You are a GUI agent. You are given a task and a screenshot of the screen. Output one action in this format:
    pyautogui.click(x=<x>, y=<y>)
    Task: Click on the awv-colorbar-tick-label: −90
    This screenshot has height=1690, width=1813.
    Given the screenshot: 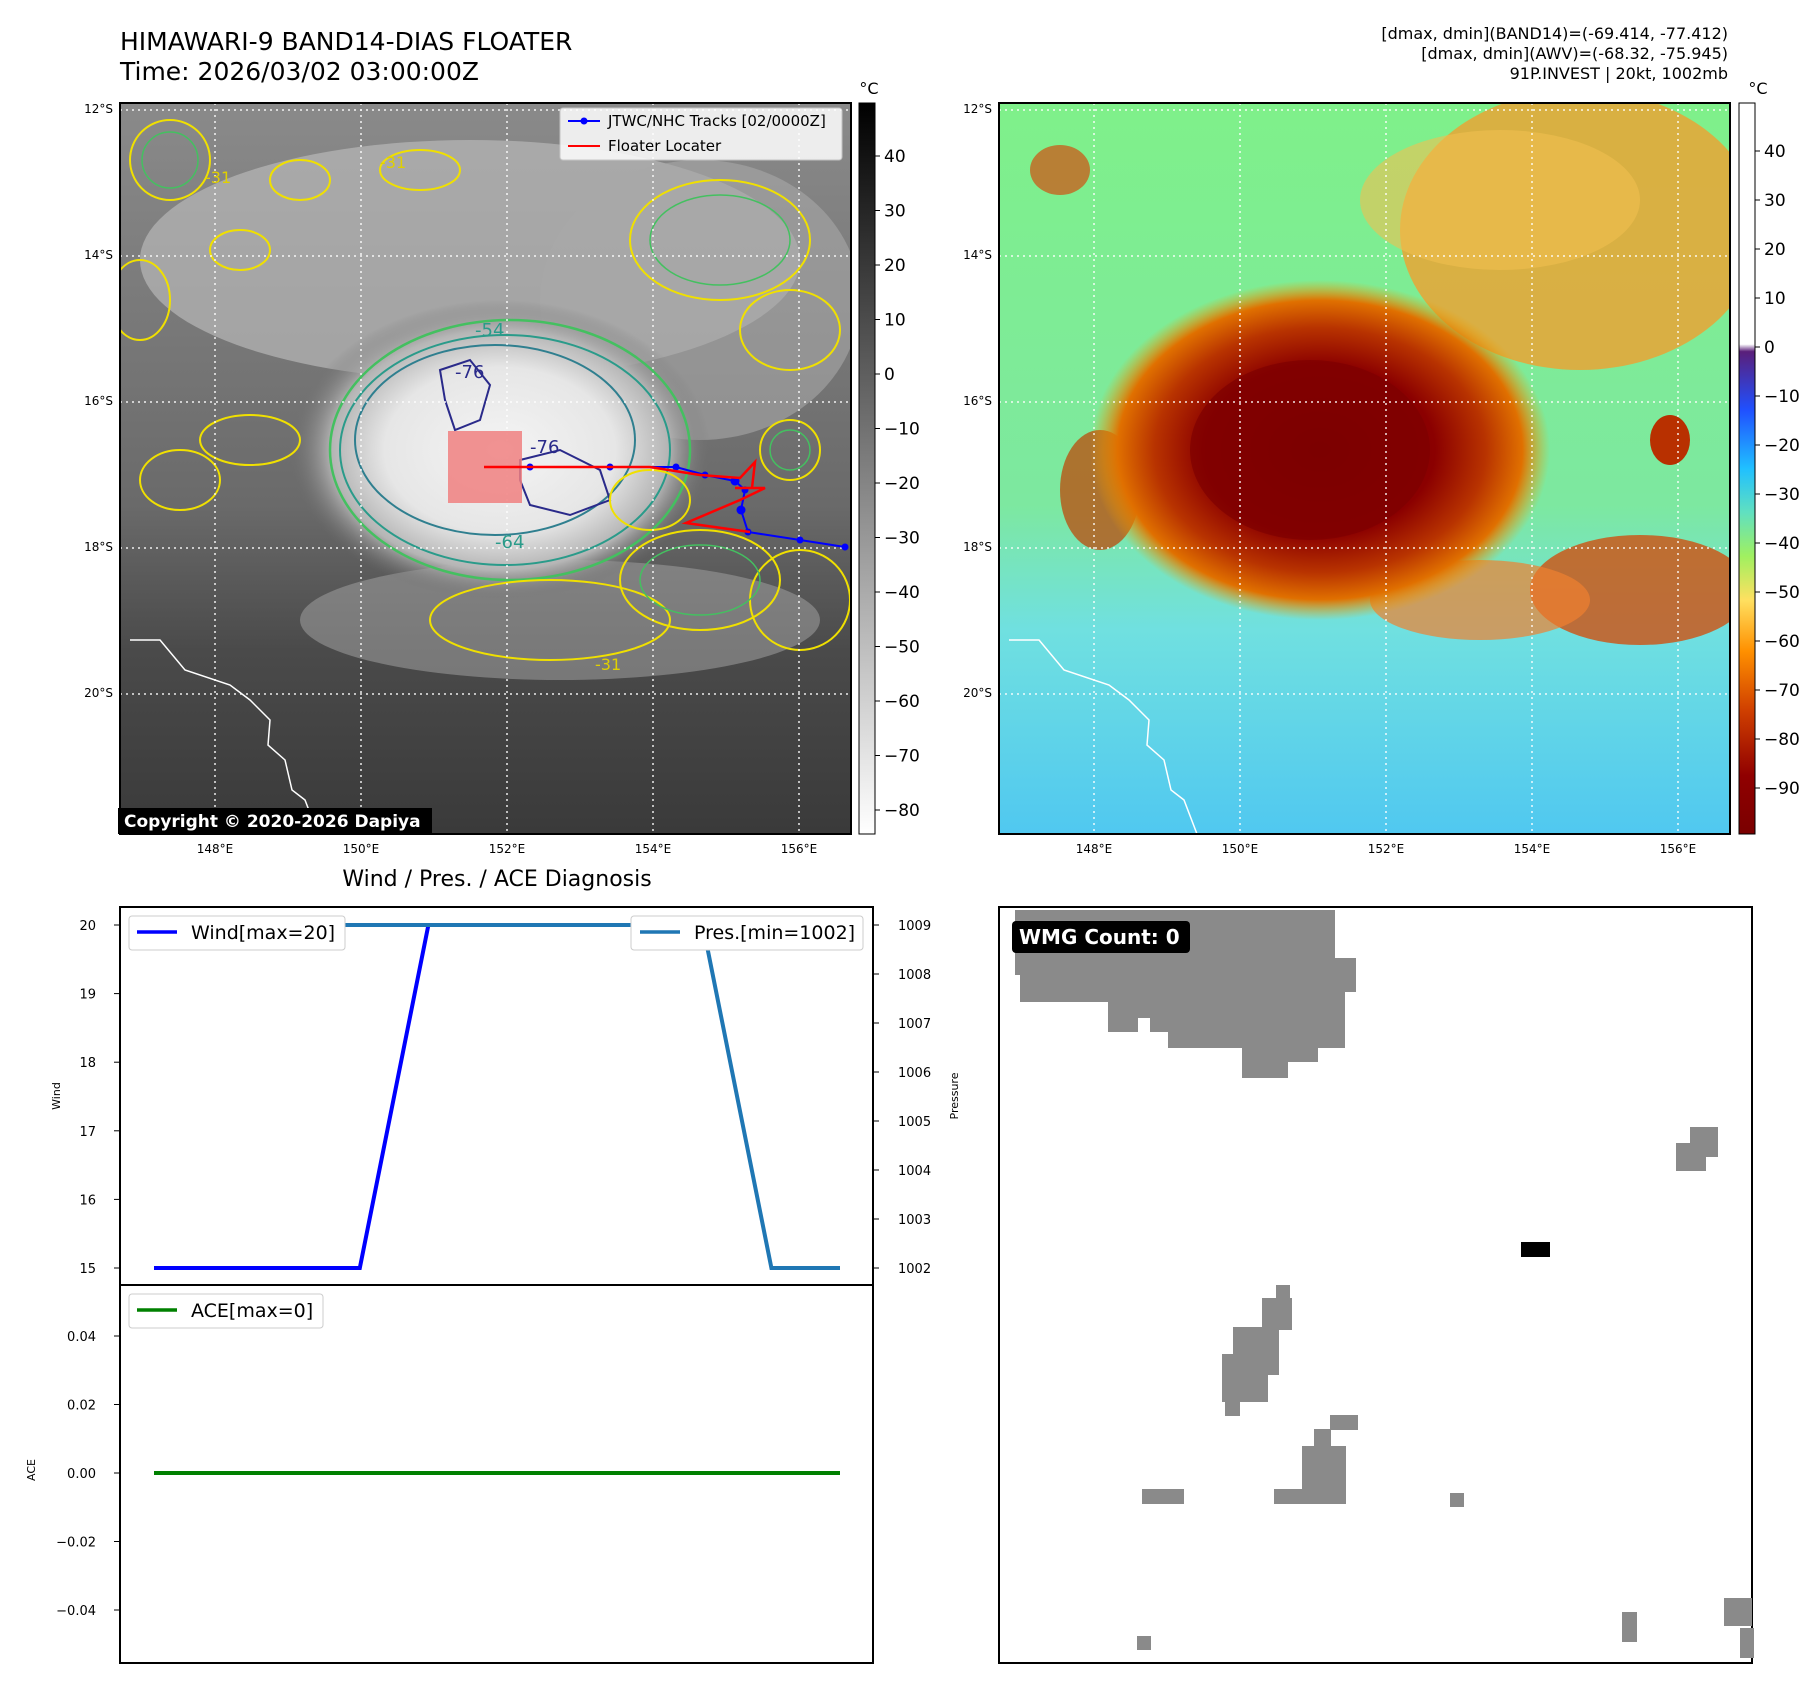 What is the action you would take?
    pyautogui.click(x=1782, y=789)
    